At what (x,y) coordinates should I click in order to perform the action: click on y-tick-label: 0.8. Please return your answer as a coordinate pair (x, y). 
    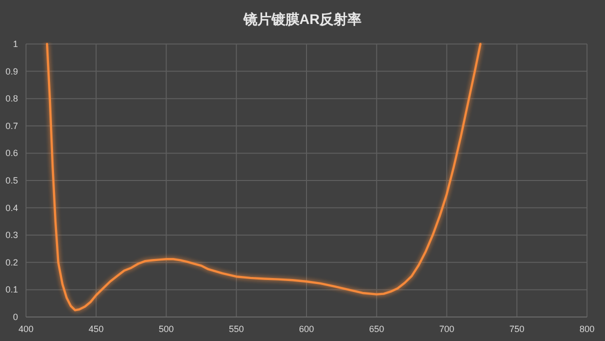
    Looking at the image, I should click on (11, 99).